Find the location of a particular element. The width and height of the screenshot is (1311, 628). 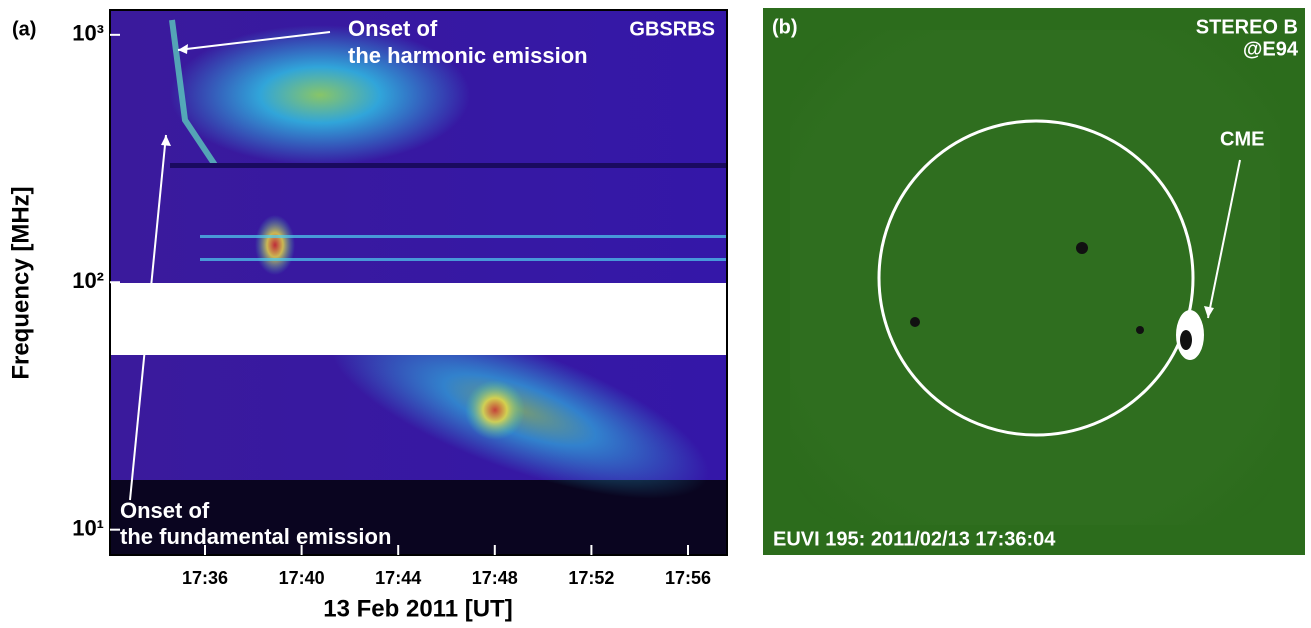

x-tick-label: 17:48 is located at coordinates (495, 578).